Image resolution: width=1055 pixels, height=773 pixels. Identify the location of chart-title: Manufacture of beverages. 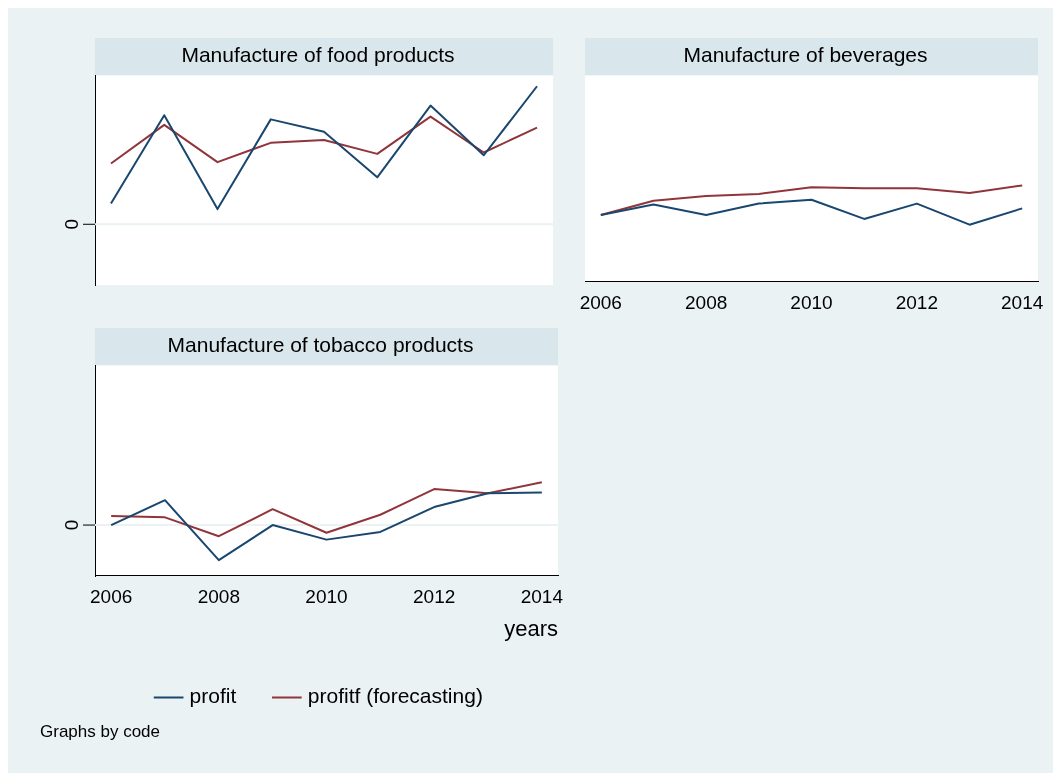
(805, 55).